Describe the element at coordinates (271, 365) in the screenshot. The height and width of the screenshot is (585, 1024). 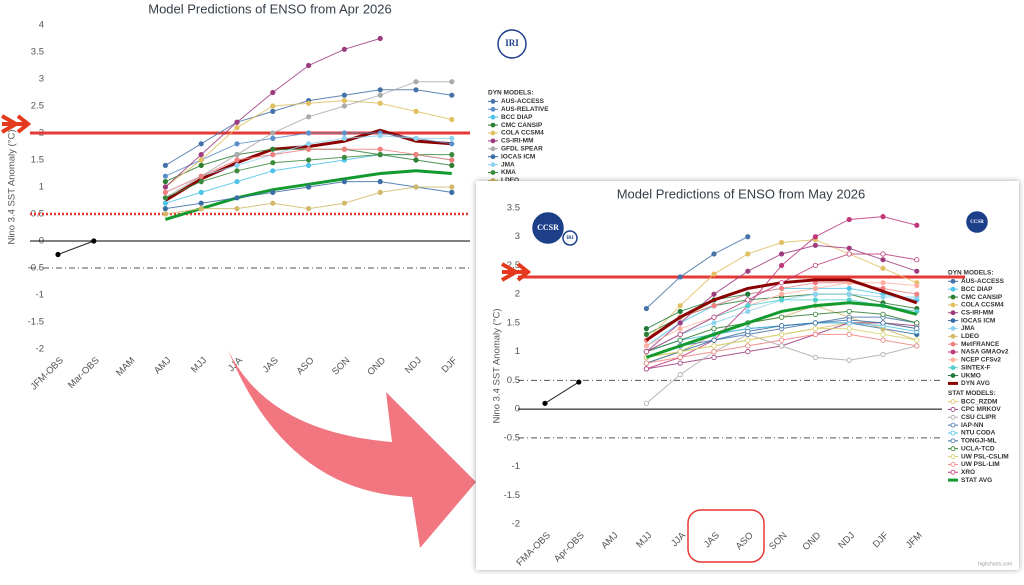
I see `x-tick-label: JAS` at that location.